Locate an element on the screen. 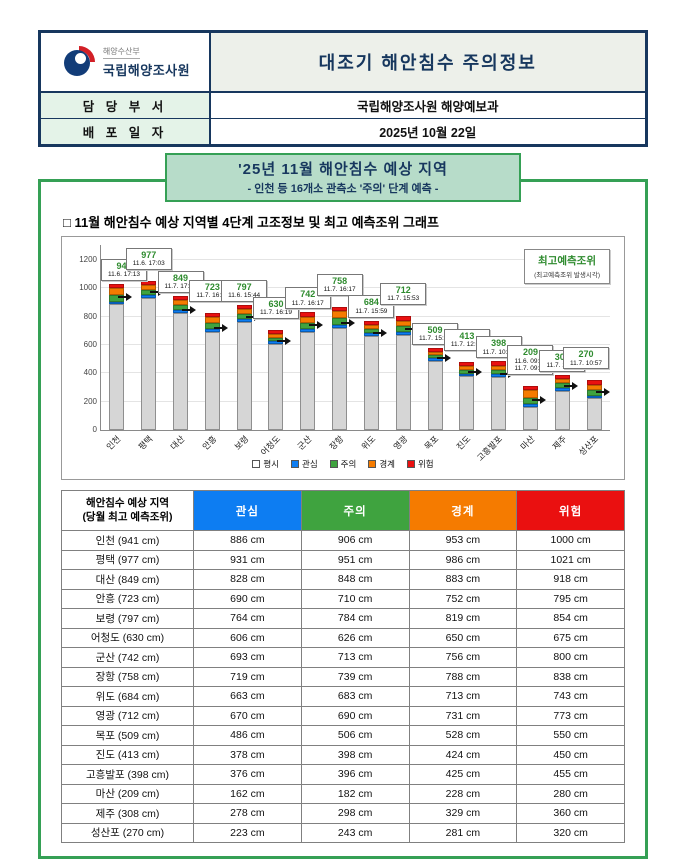 This screenshot has height=865, width=686. notice-subtitle: - 인천 등 16개소 관측소 '주의' 단계 예측 - is located at coordinates (343, 189).